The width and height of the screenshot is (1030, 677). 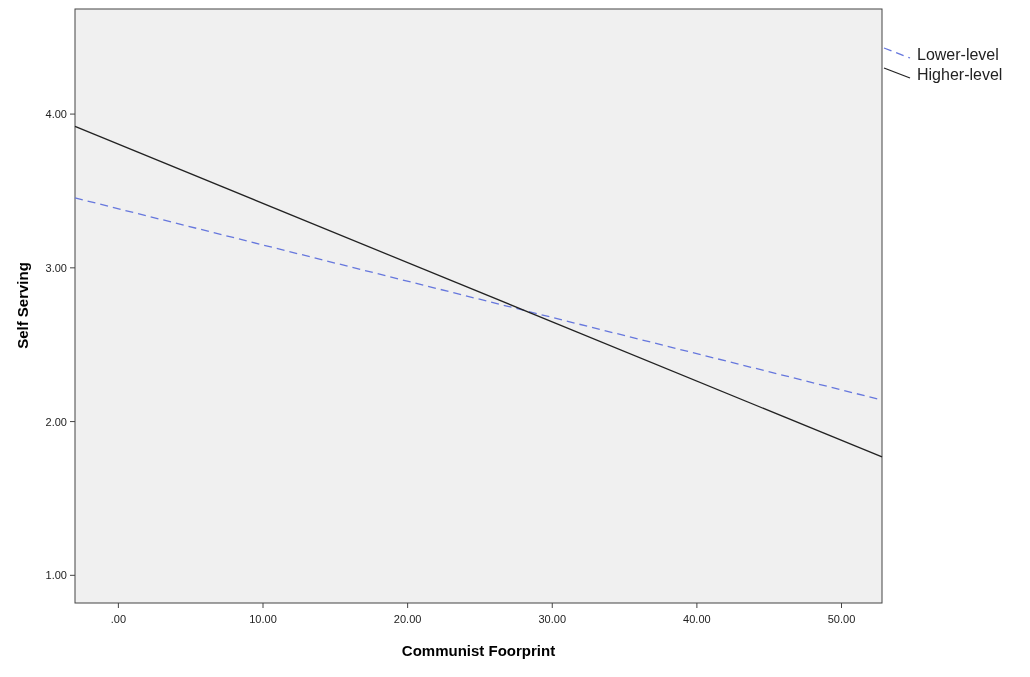 What do you see at coordinates (56, 114) in the screenshot?
I see `y-tick-label: 4.00` at bounding box center [56, 114].